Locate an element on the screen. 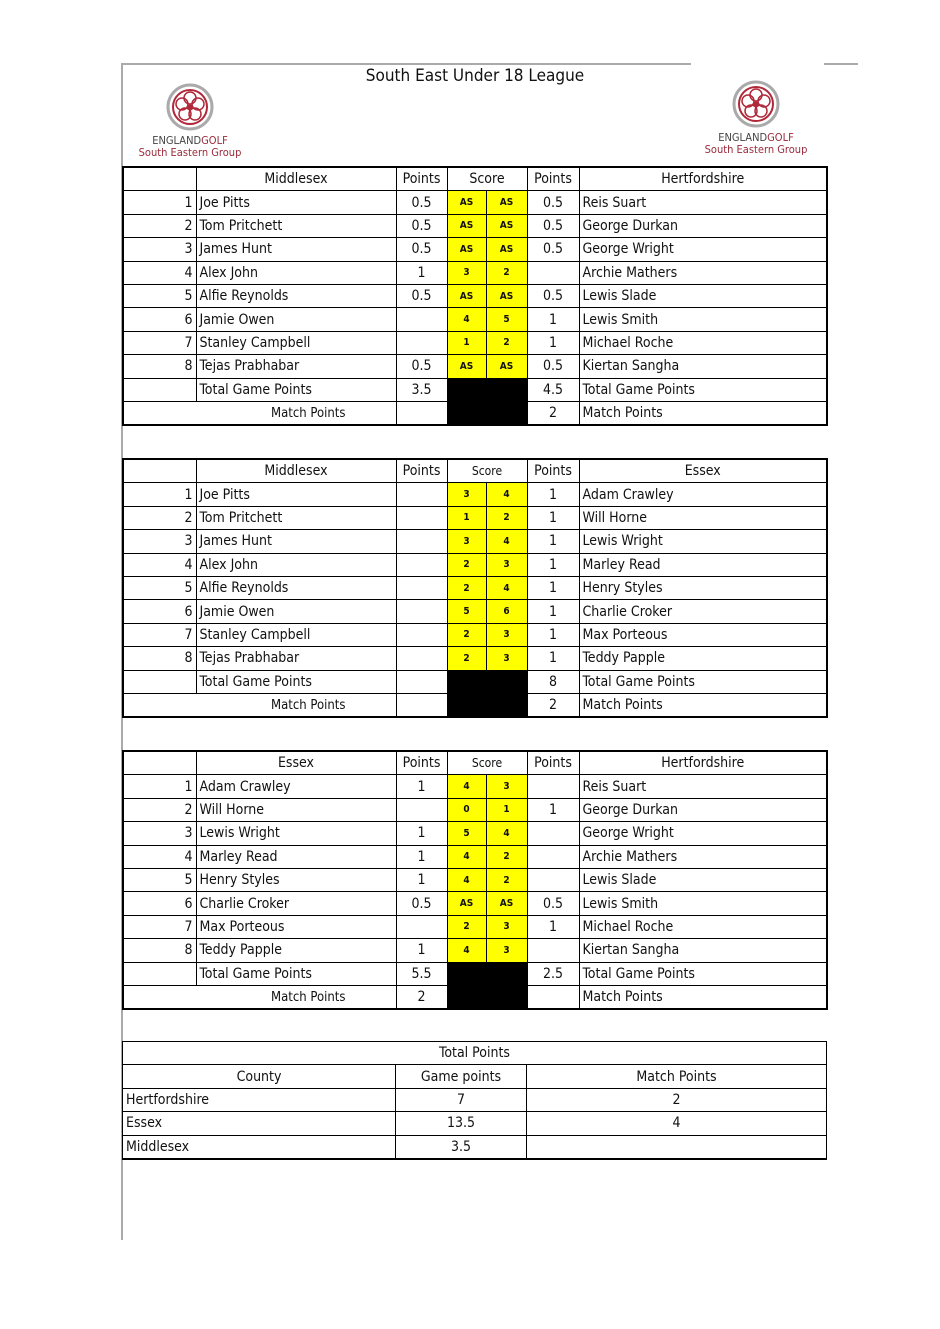  table-row: 8 Tejas Prabhabar 2 3 1 Teddy Papple is located at coordinates (475, 658).